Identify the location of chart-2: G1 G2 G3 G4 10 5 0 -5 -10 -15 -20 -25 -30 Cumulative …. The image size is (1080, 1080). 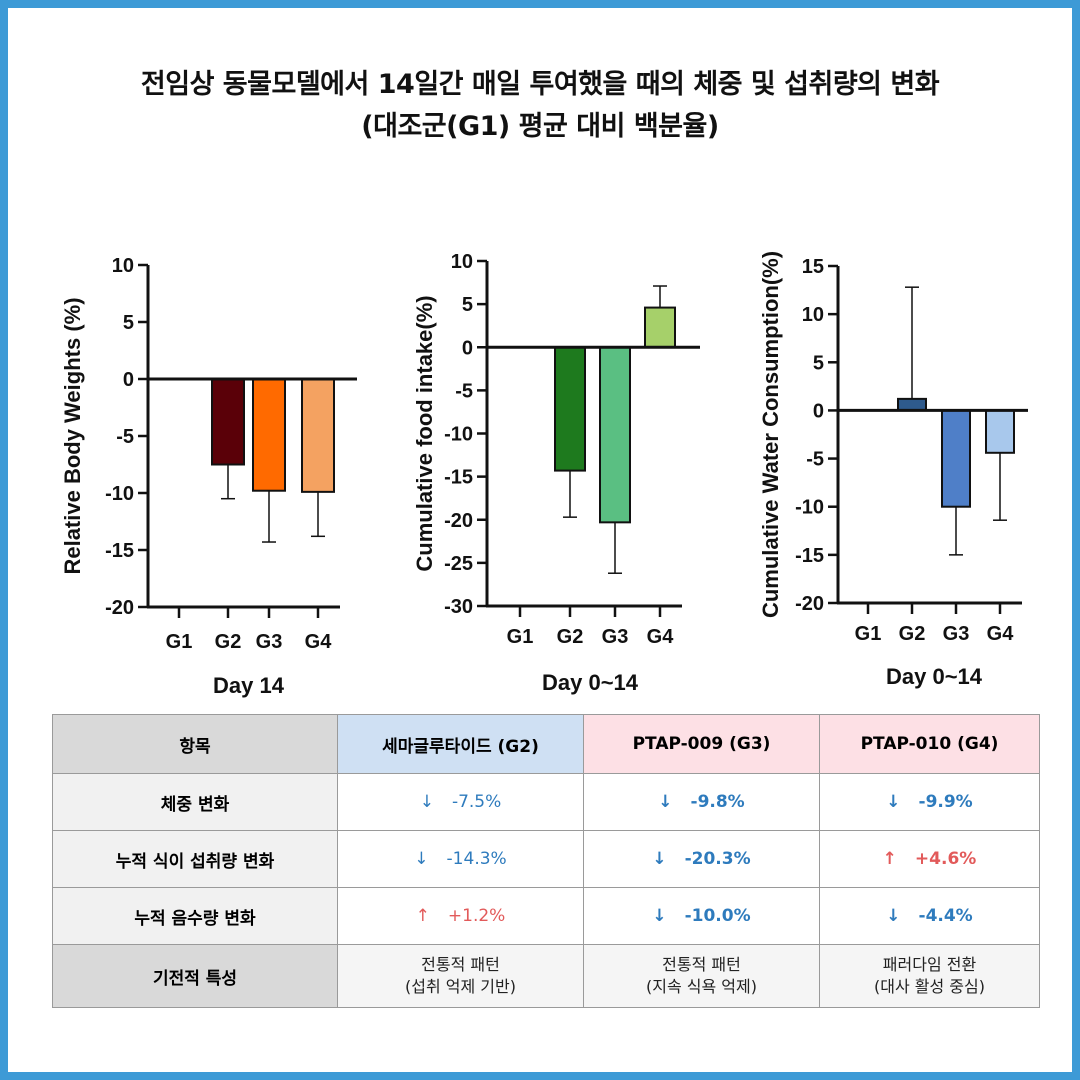
(556, 473).